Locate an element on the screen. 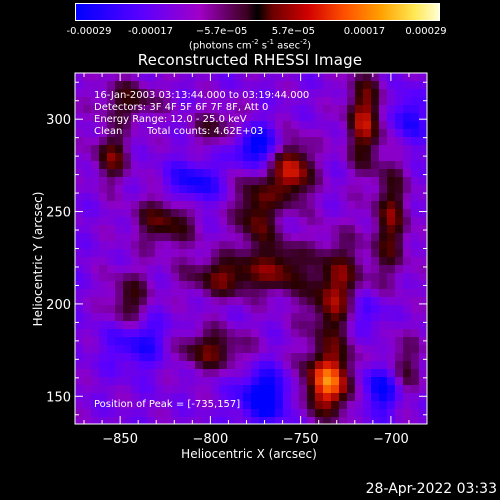 Image resolution: width=500 pixels, height=500 pixels. chart-title: Reconstructed RHESSI Image is located at coordinates (250, 60).